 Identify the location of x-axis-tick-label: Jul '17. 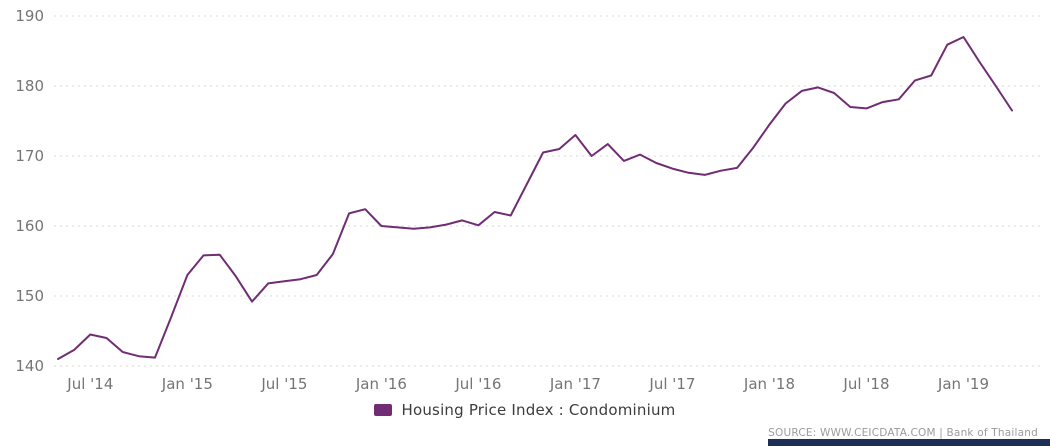
(671, 384).